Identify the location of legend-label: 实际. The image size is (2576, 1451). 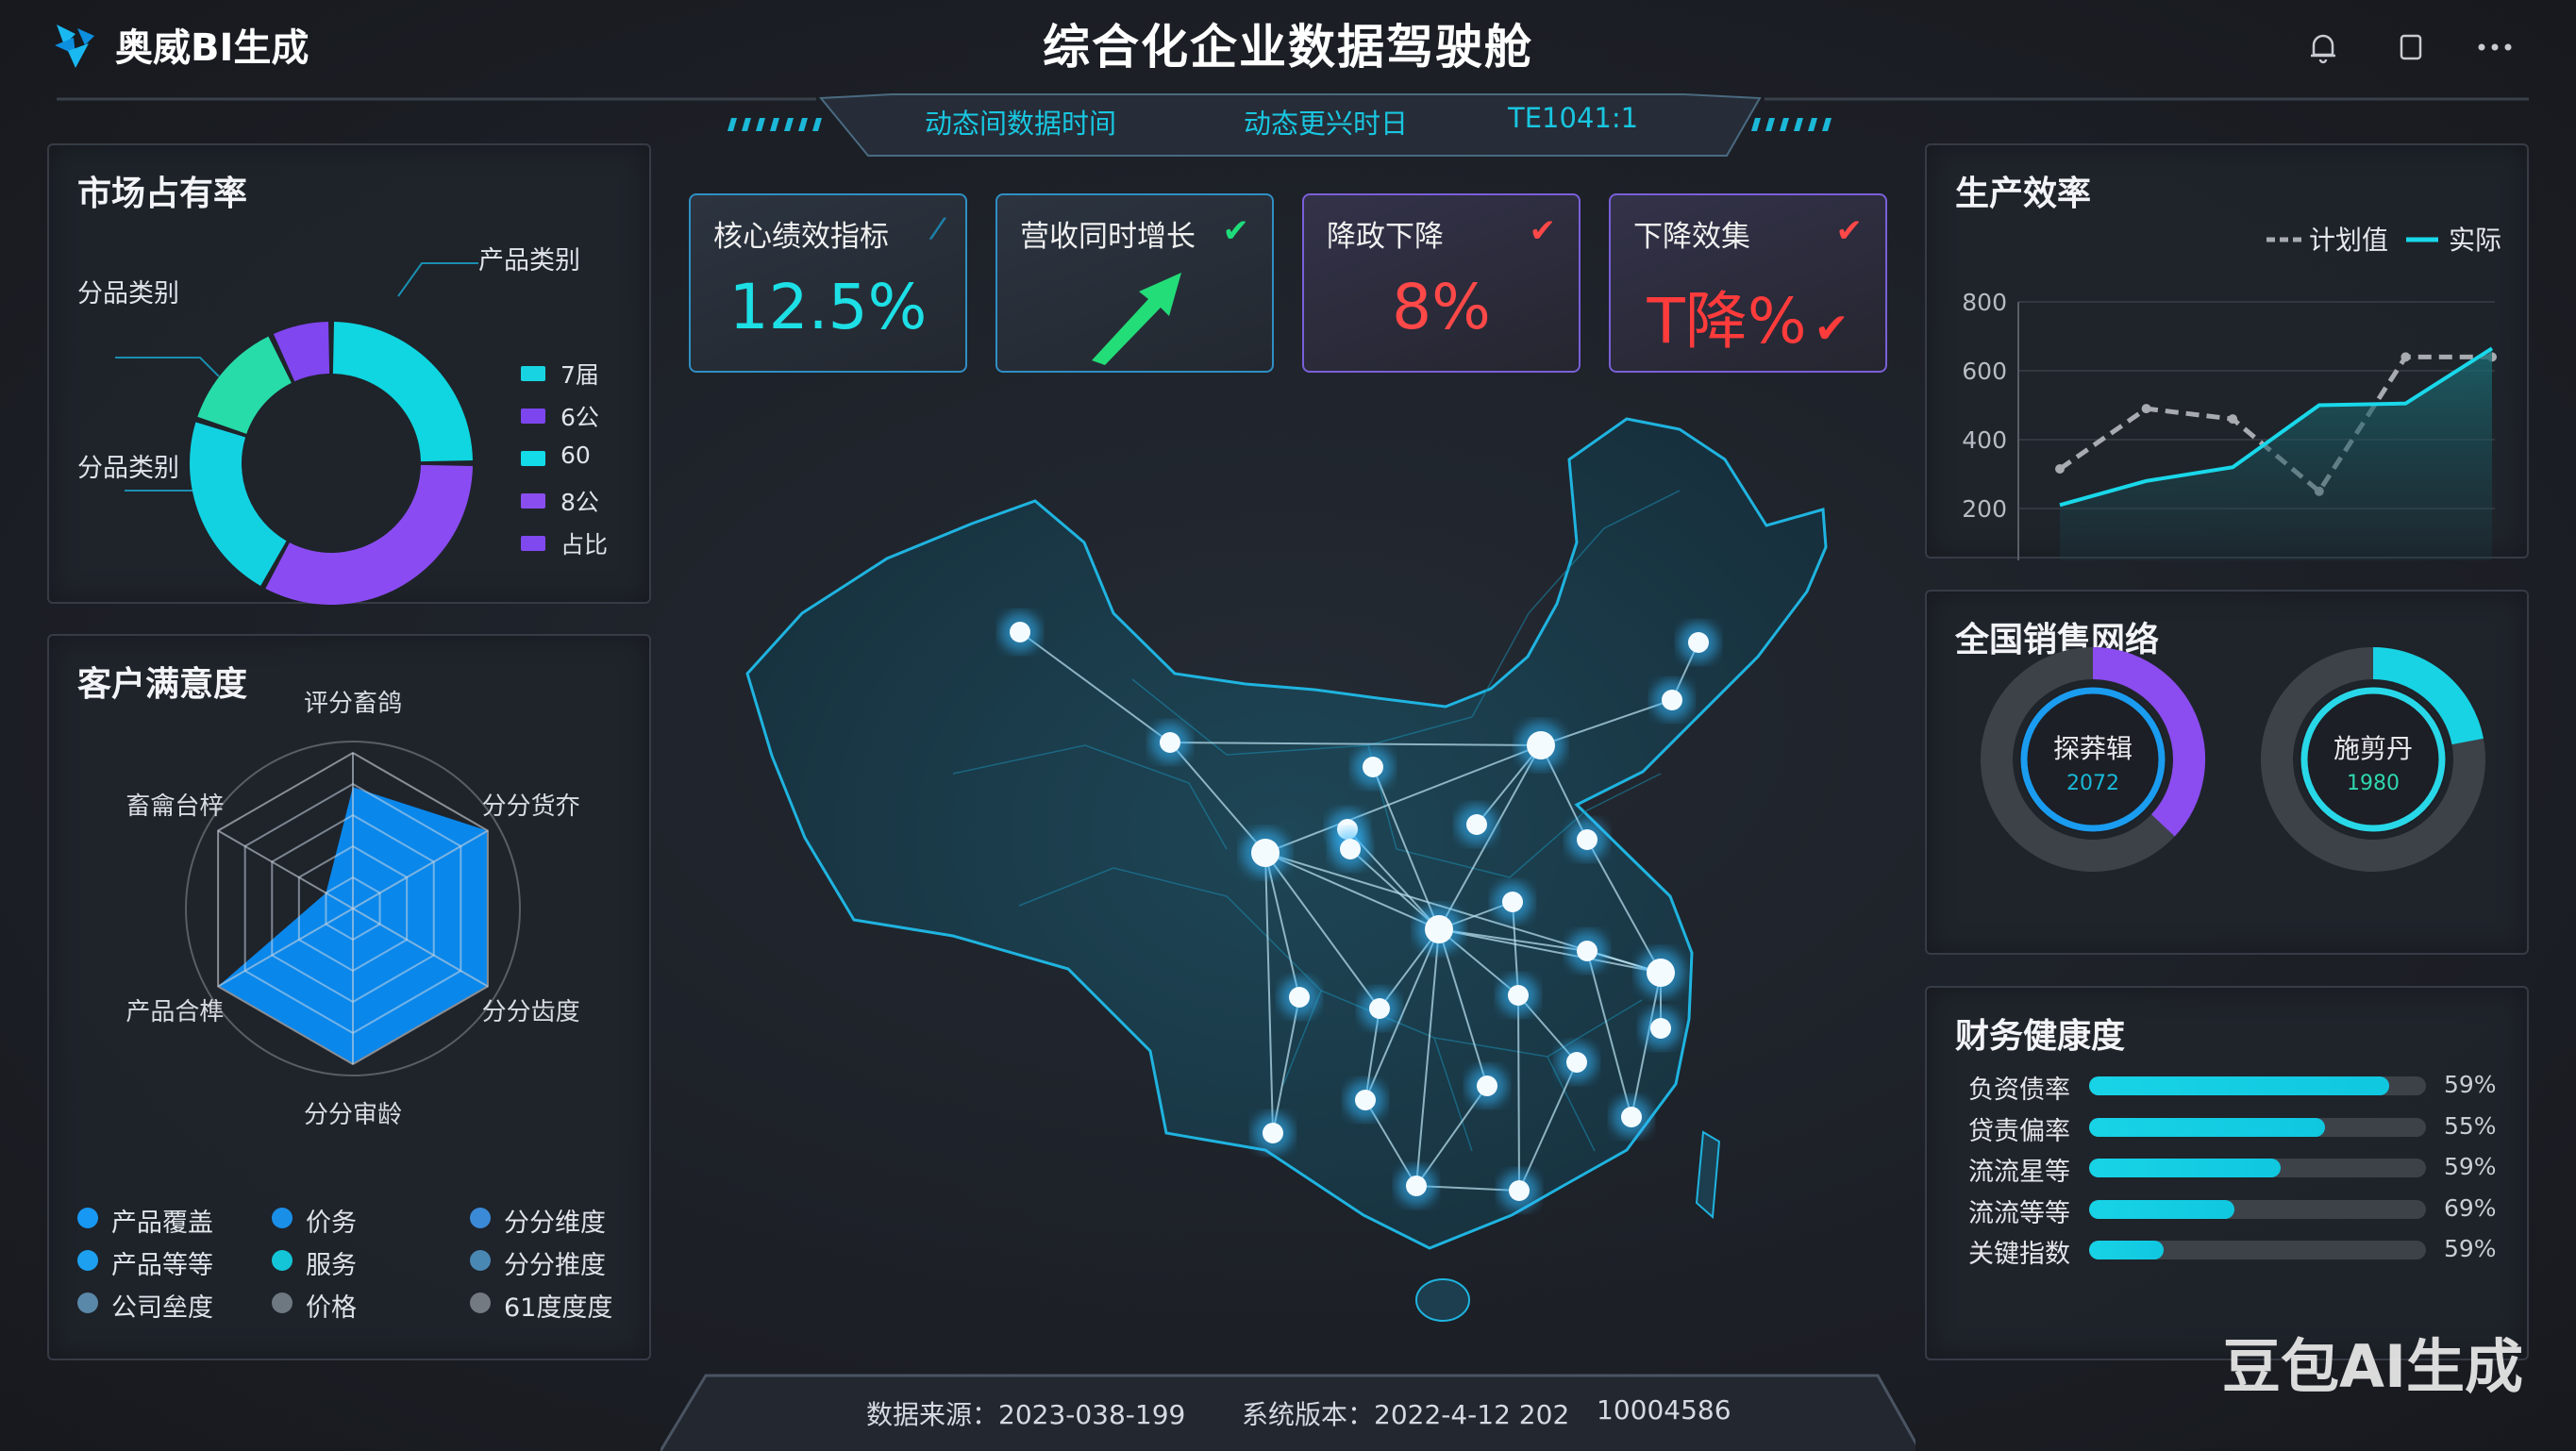
(2475, 240).